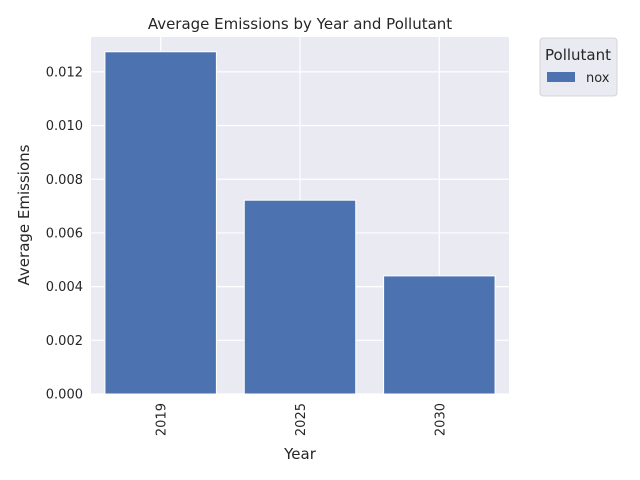  What do you see at coordinates (162, 419) in the screenshot?
I see `x-tick-label: 2019` at bounding box center [162, 419].